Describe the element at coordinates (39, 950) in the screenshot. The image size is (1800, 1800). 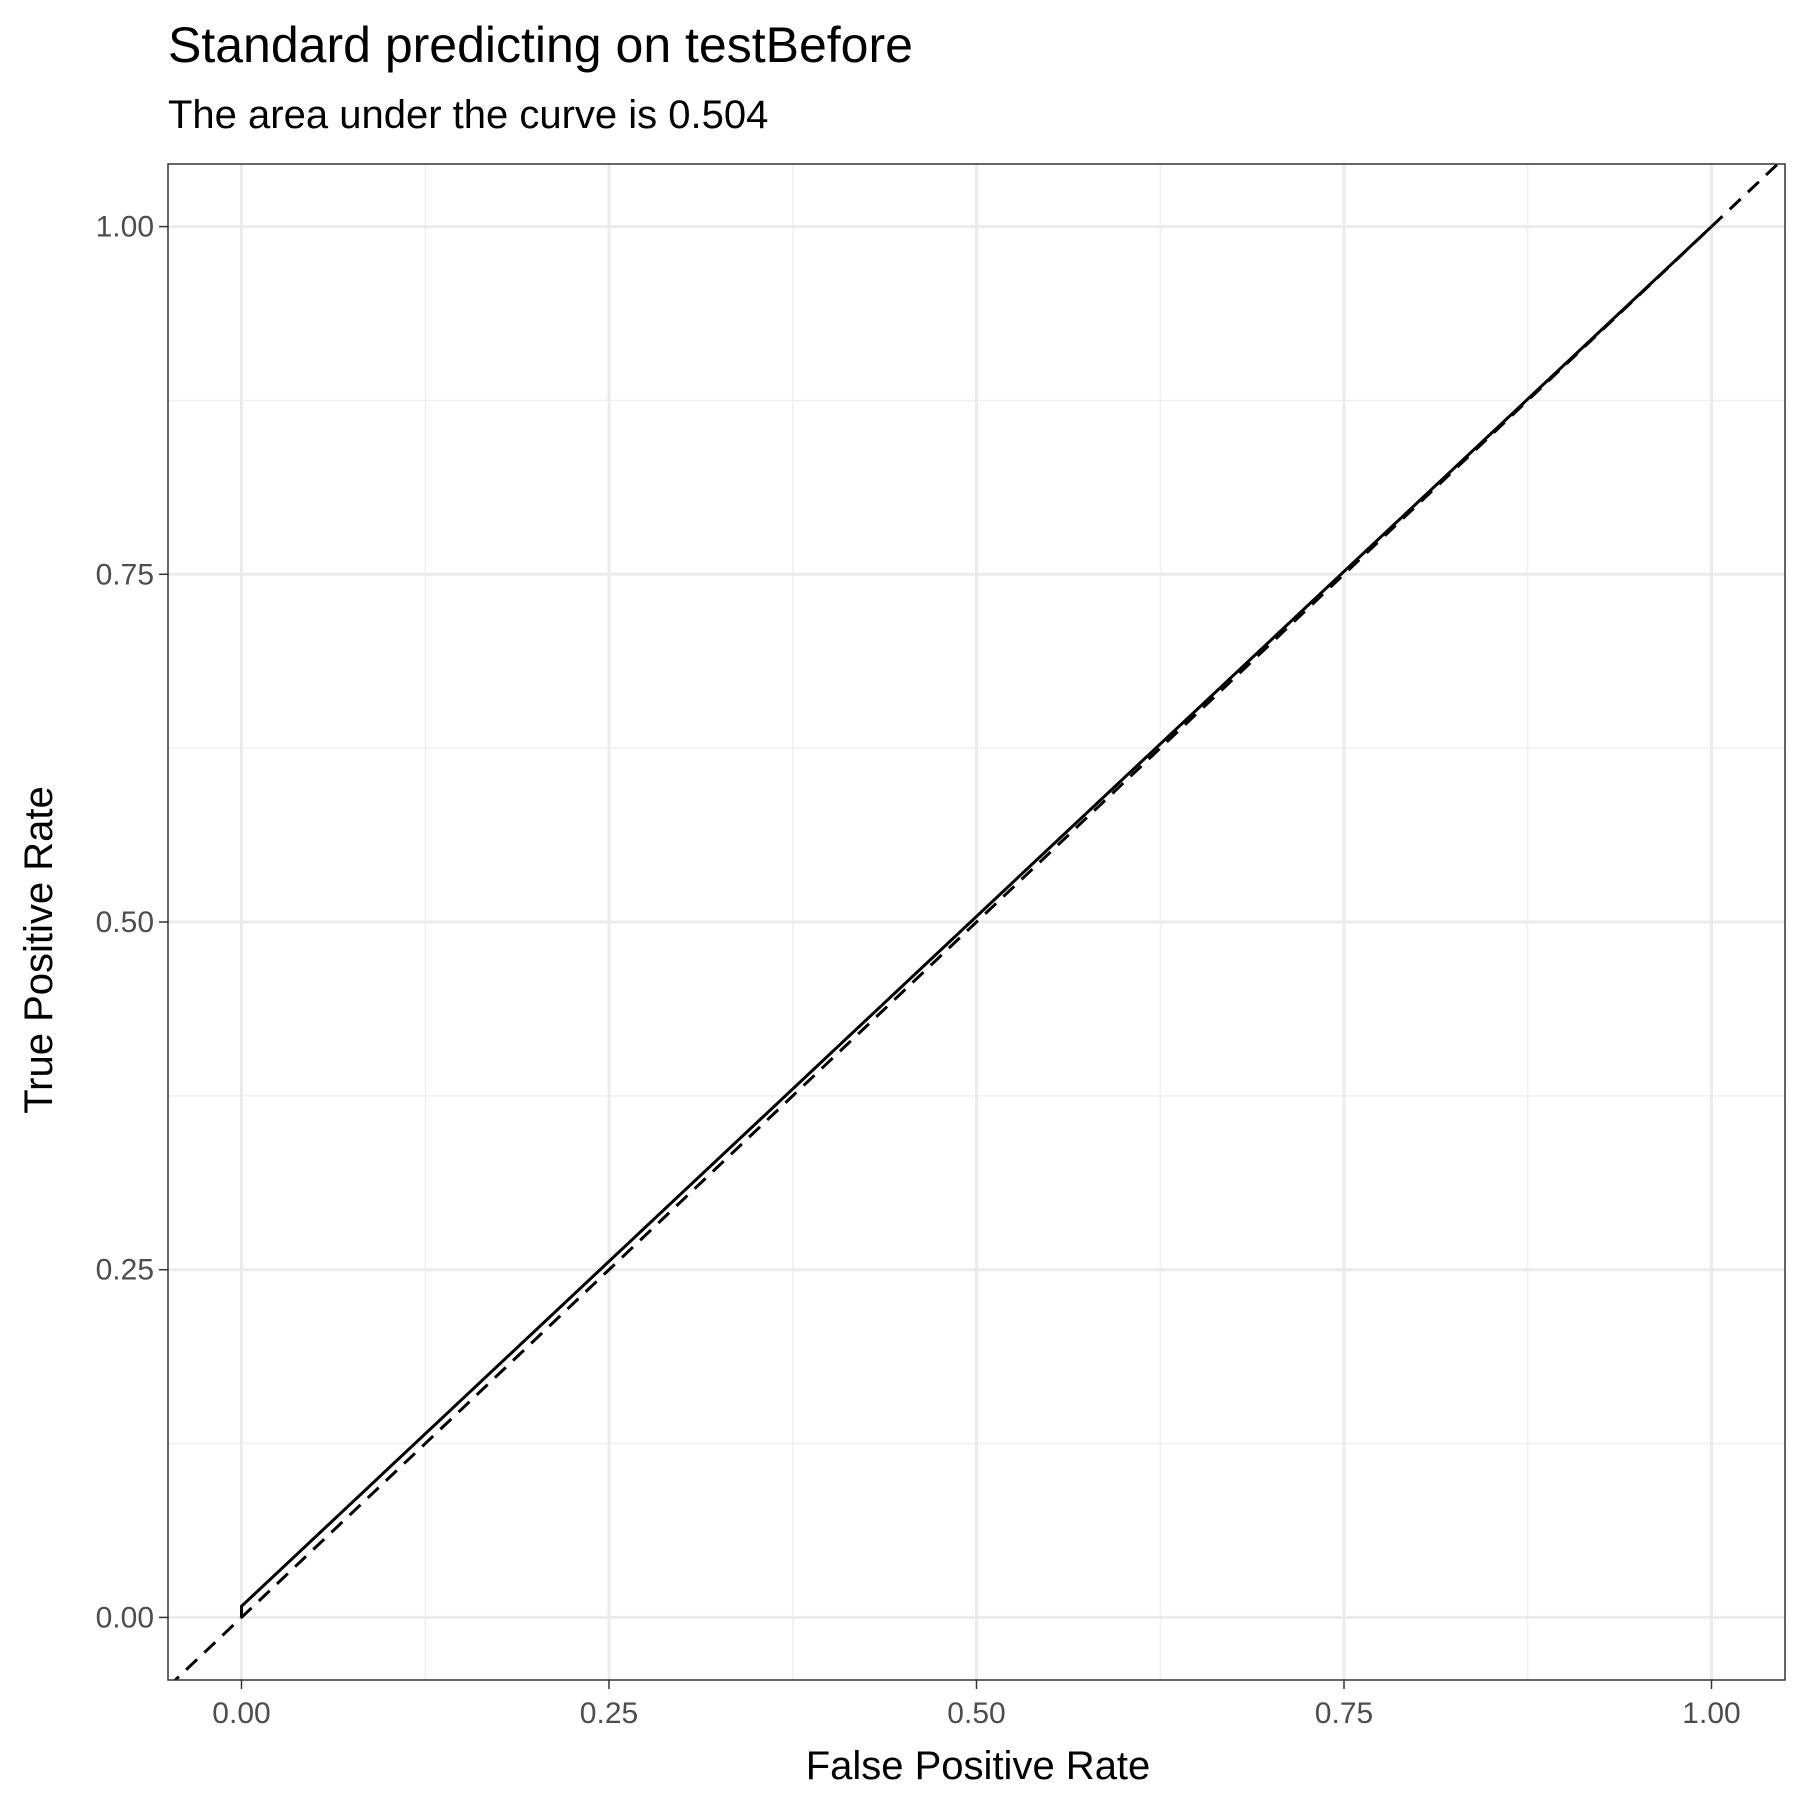
I see `y-axis-title: True Positive Rate` at that location.